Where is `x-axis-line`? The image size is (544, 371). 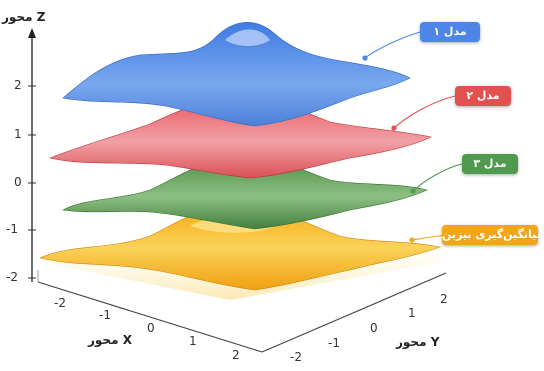
x-axis-line is located at coordinates (150, 317).